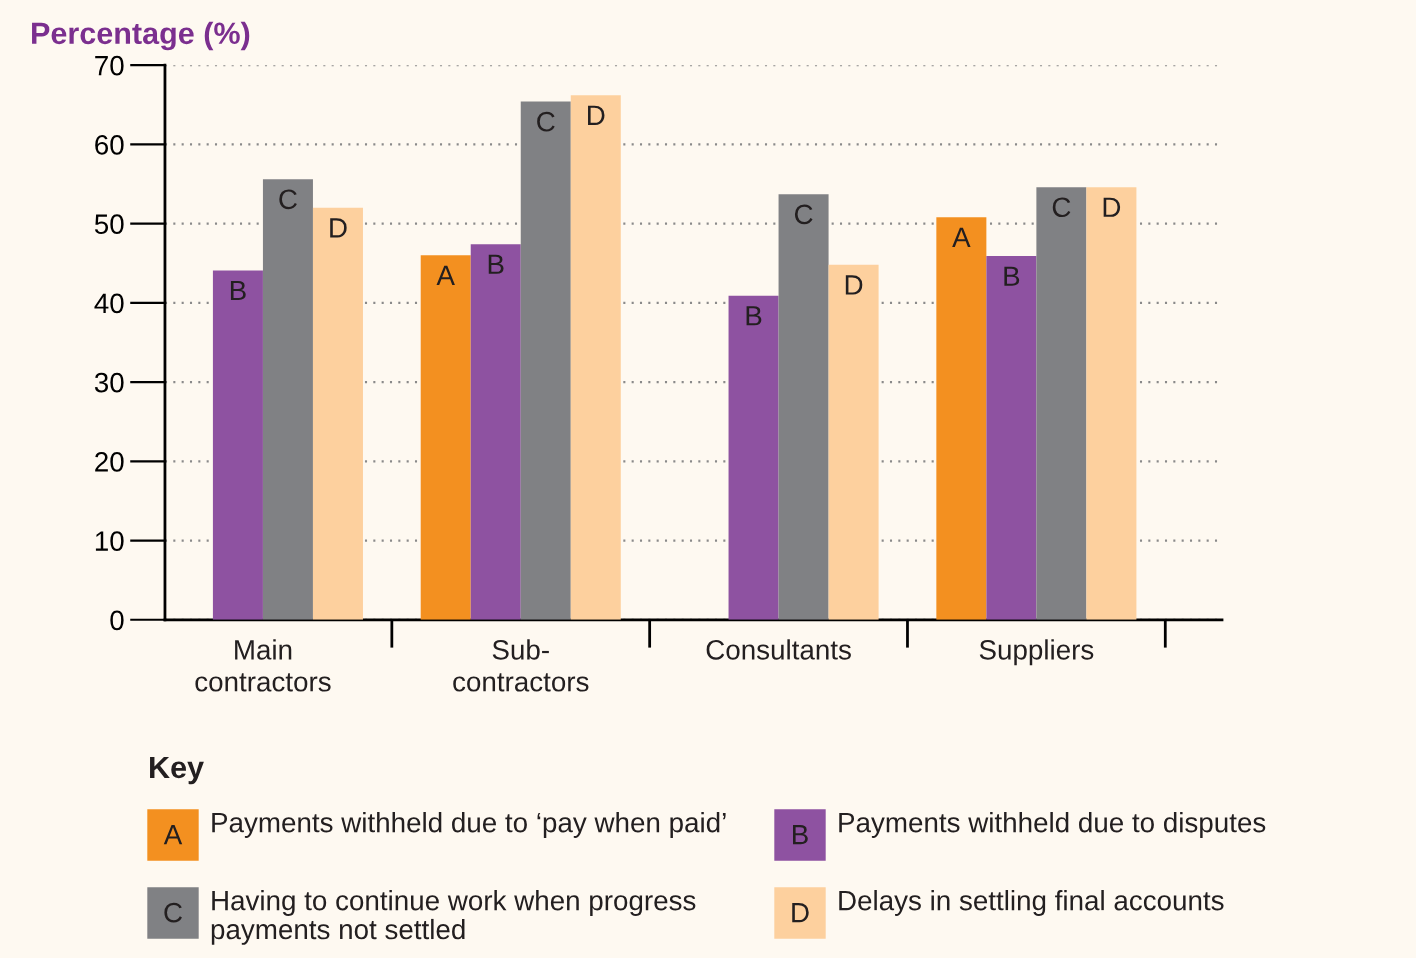 The width and height of the screenshot is (1416, 958). I want to click on y-tick-label: 0, so click(117, 620).